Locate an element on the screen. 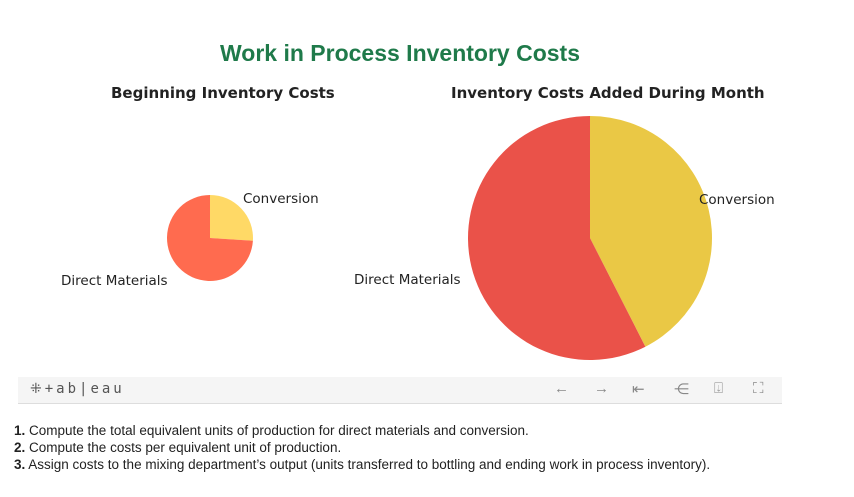 The height and width of the screenshot is (497, 854). pie-beginning-inventory is located at coordinates (210, 238).